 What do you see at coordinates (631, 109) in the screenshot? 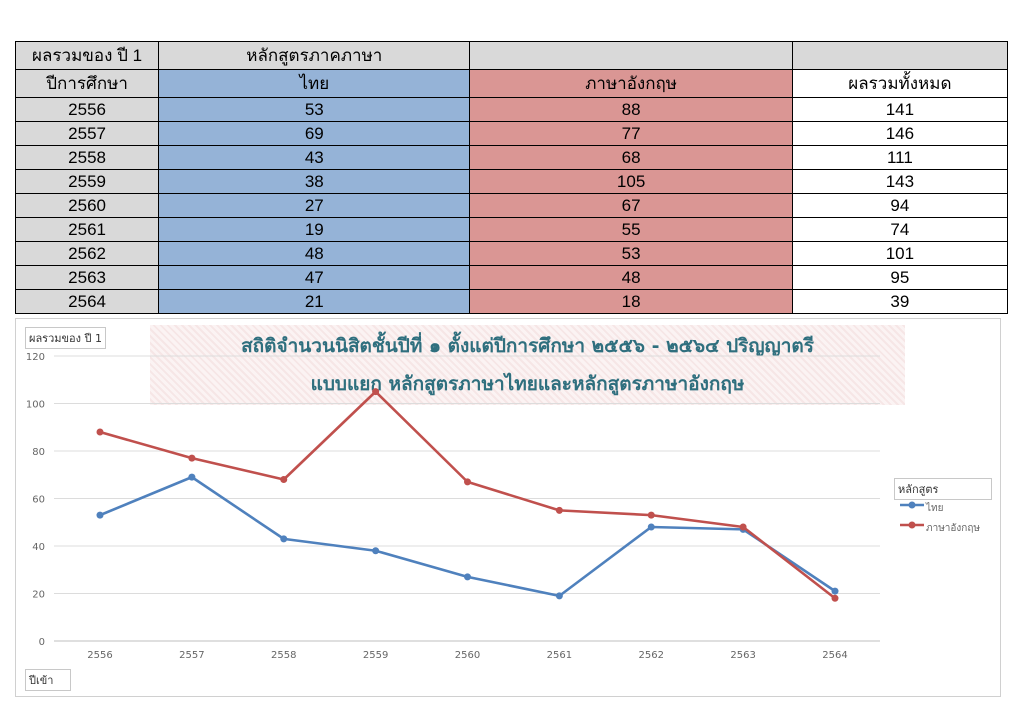
I see `cell-english: 88` at bounding box center [631, 109].